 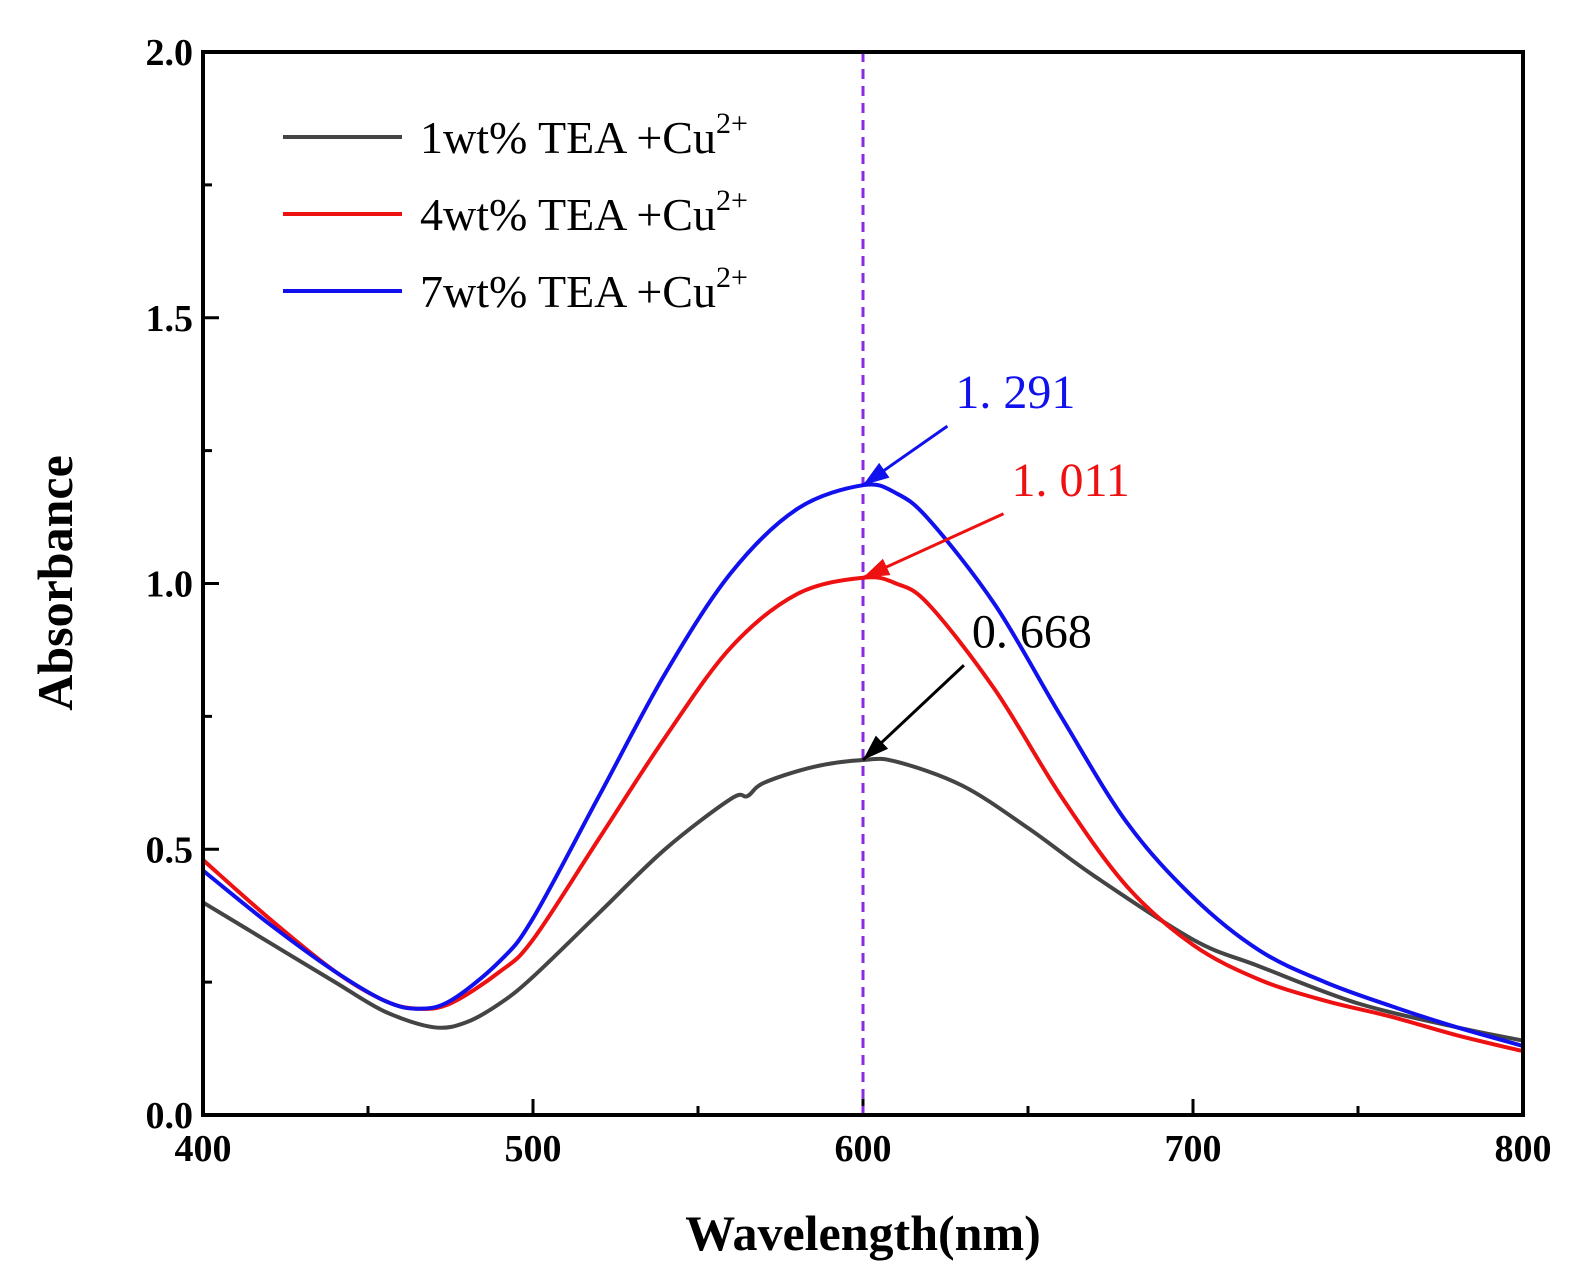 I want to click on x-tick-label: 600, so click(x=863, y=1149).